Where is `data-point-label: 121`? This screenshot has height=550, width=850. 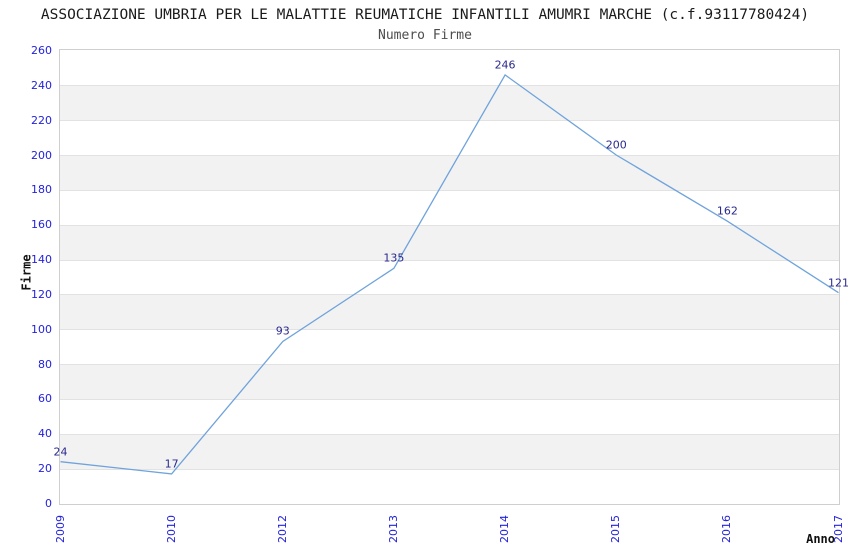
data-point-label: 121 is located at coordinates (838, 283).